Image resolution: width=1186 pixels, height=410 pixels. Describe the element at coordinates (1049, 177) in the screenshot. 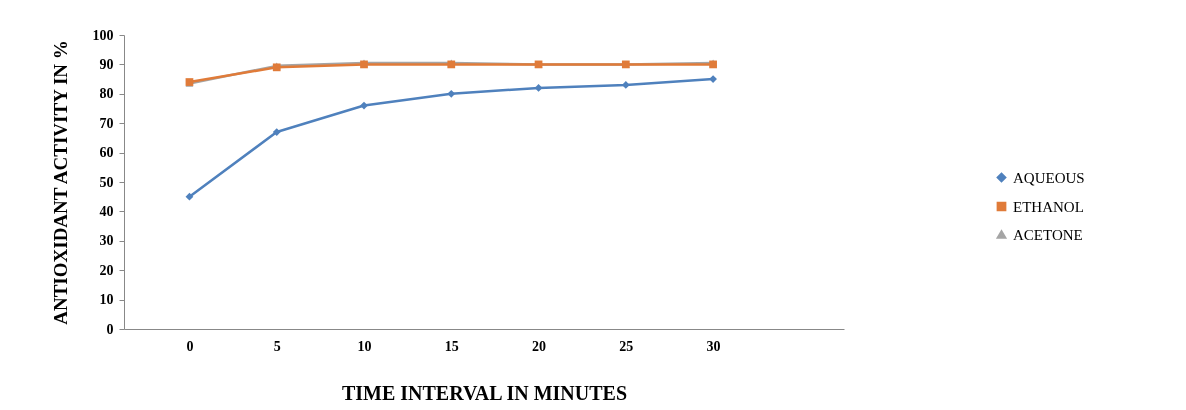

I see `legend-label: AQUEOUS` at that location.